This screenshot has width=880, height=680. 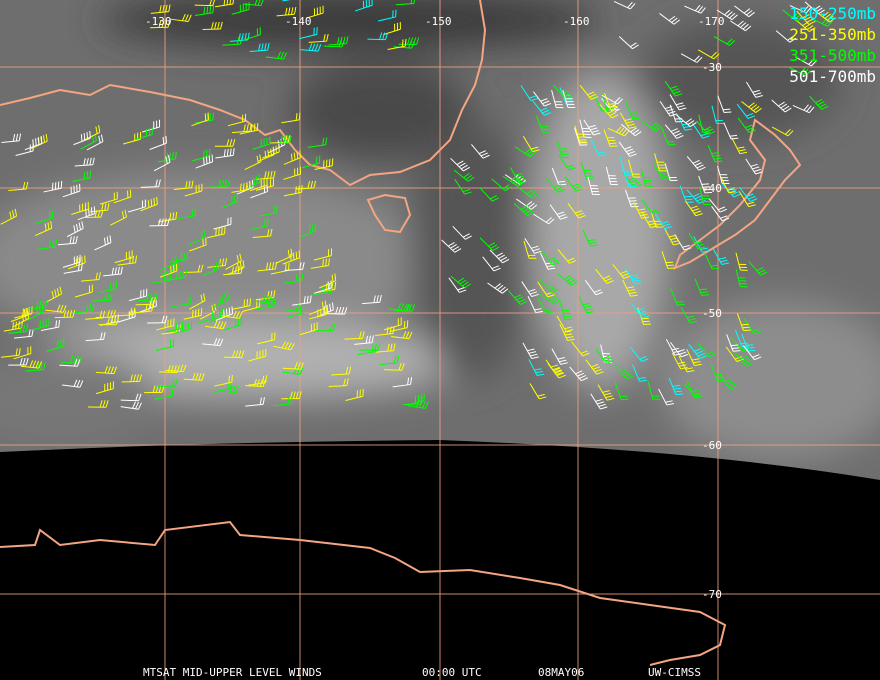 I want to click on legend: 150-250mb 251-350mb 351-500mb 501-700mb, so click(x=832, y=45).